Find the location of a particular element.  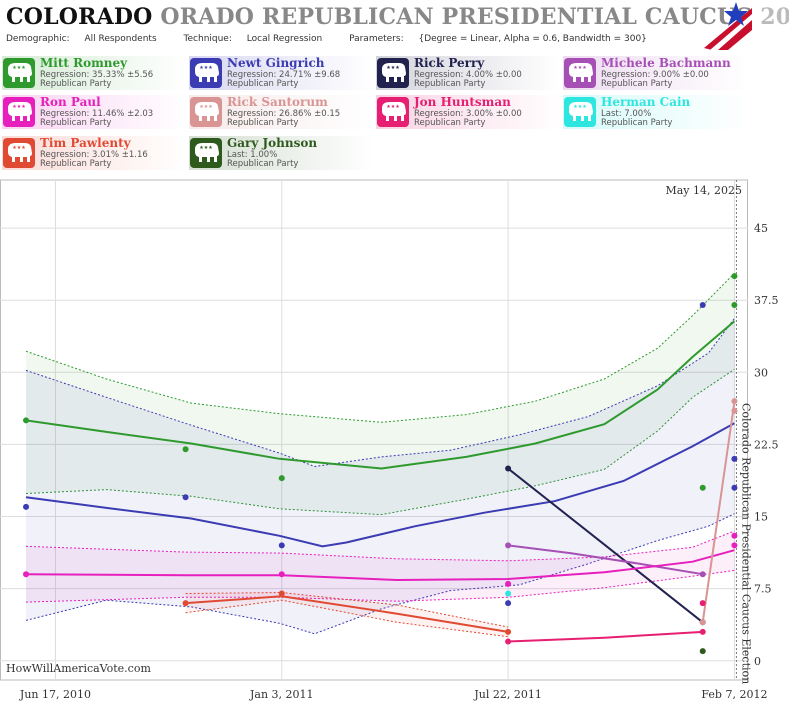

candidate-name: Gary Johnson is located at coordinates (272, 143).